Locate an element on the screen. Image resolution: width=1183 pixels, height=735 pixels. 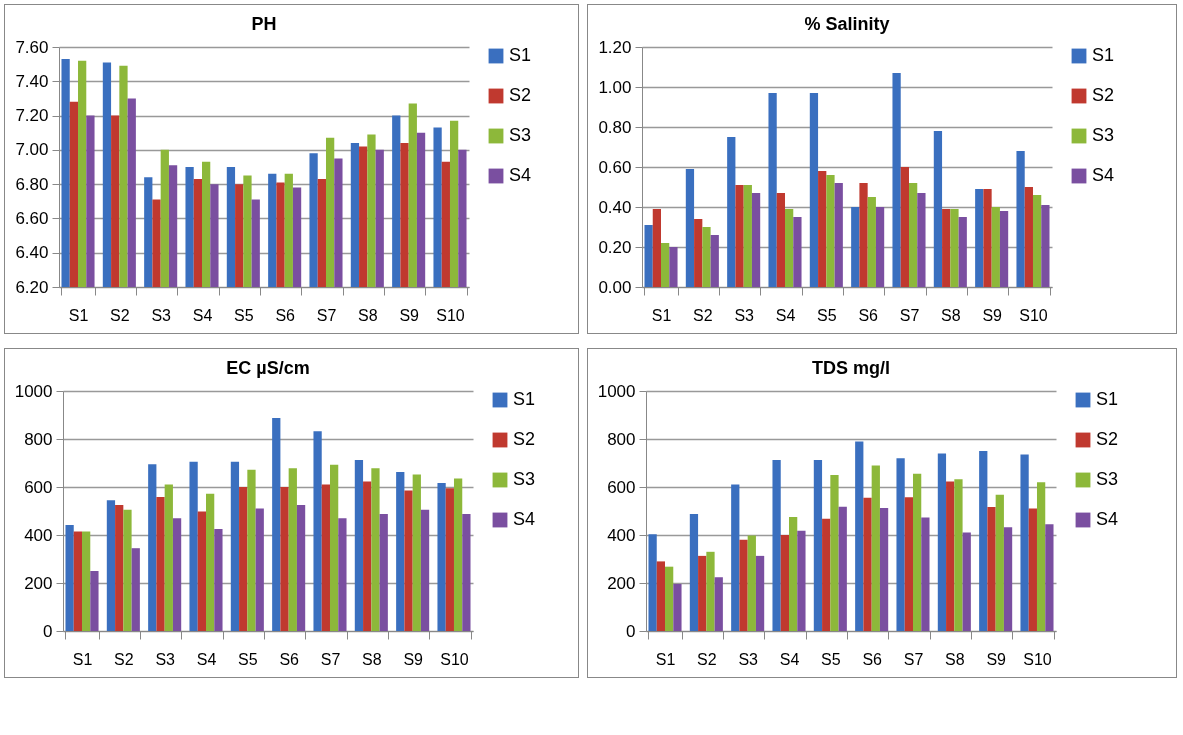
legend-label: S3 is located at coordinates (524, 479).